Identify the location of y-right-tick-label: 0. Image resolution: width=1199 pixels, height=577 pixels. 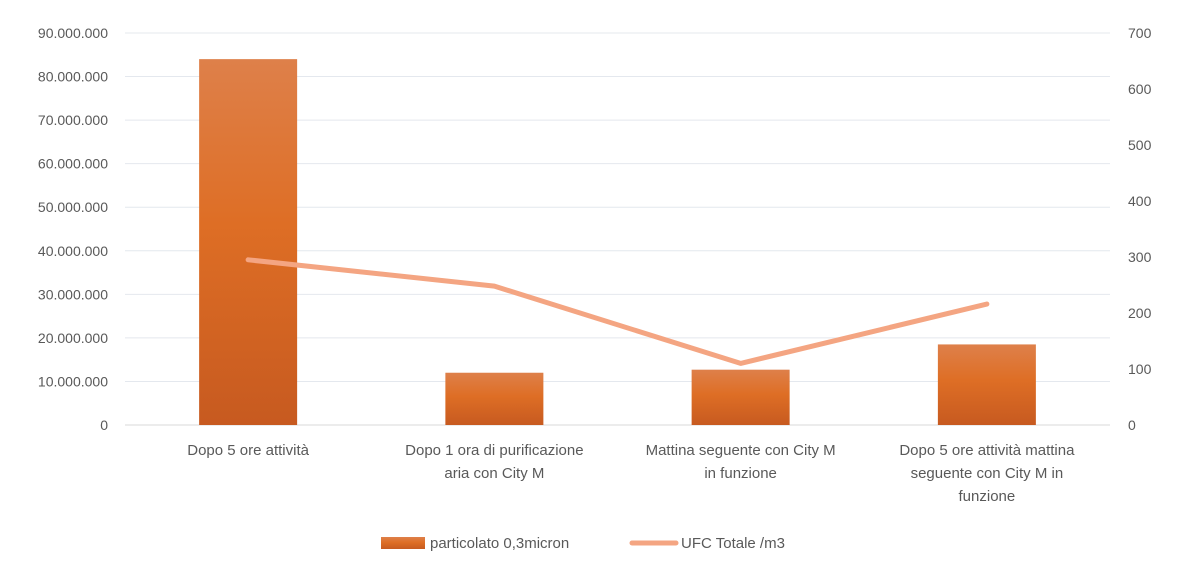
(1132, 425).